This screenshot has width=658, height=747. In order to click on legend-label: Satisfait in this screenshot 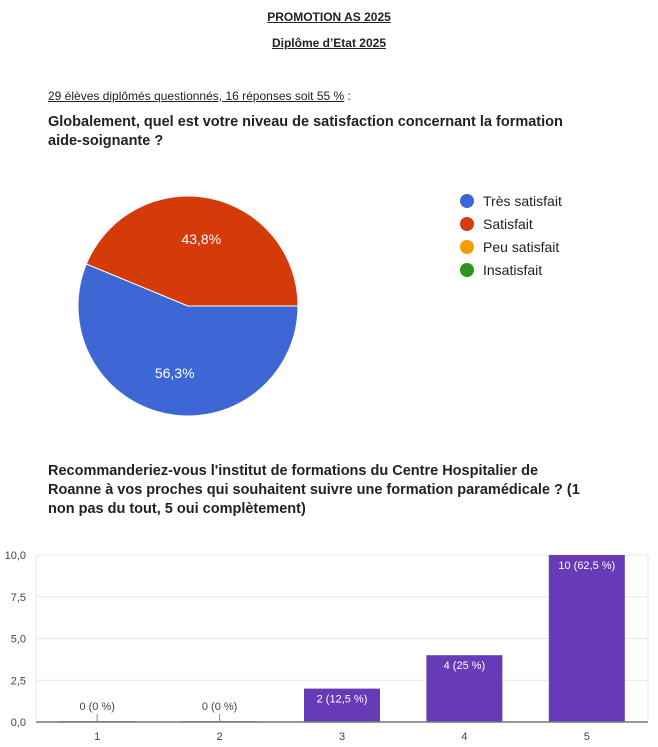, I will do `click(508, 224)`.